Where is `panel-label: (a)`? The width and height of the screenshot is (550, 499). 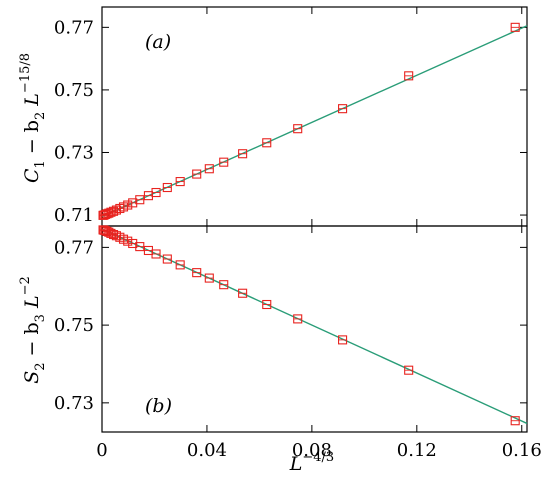 panel-label: (a) is located at coordinates (158, 42).